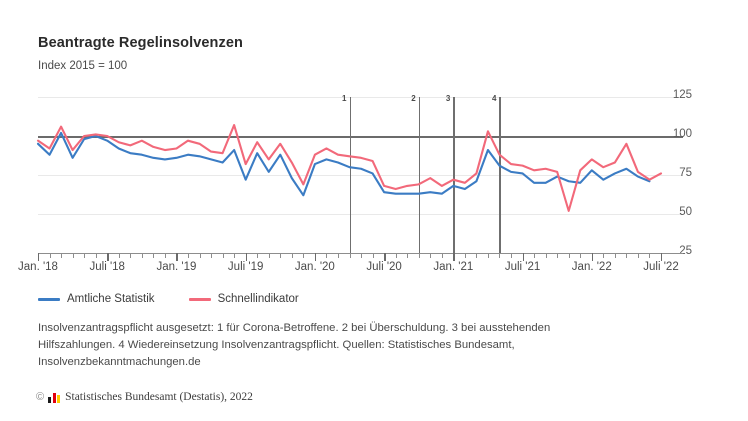 Image resolution: width=748 pixels, height=421 pixels. What do you see at coordinates (682, 134) in the screenshot?
I see `y-tick-label-100: 100` at bounding box center [682, 134].